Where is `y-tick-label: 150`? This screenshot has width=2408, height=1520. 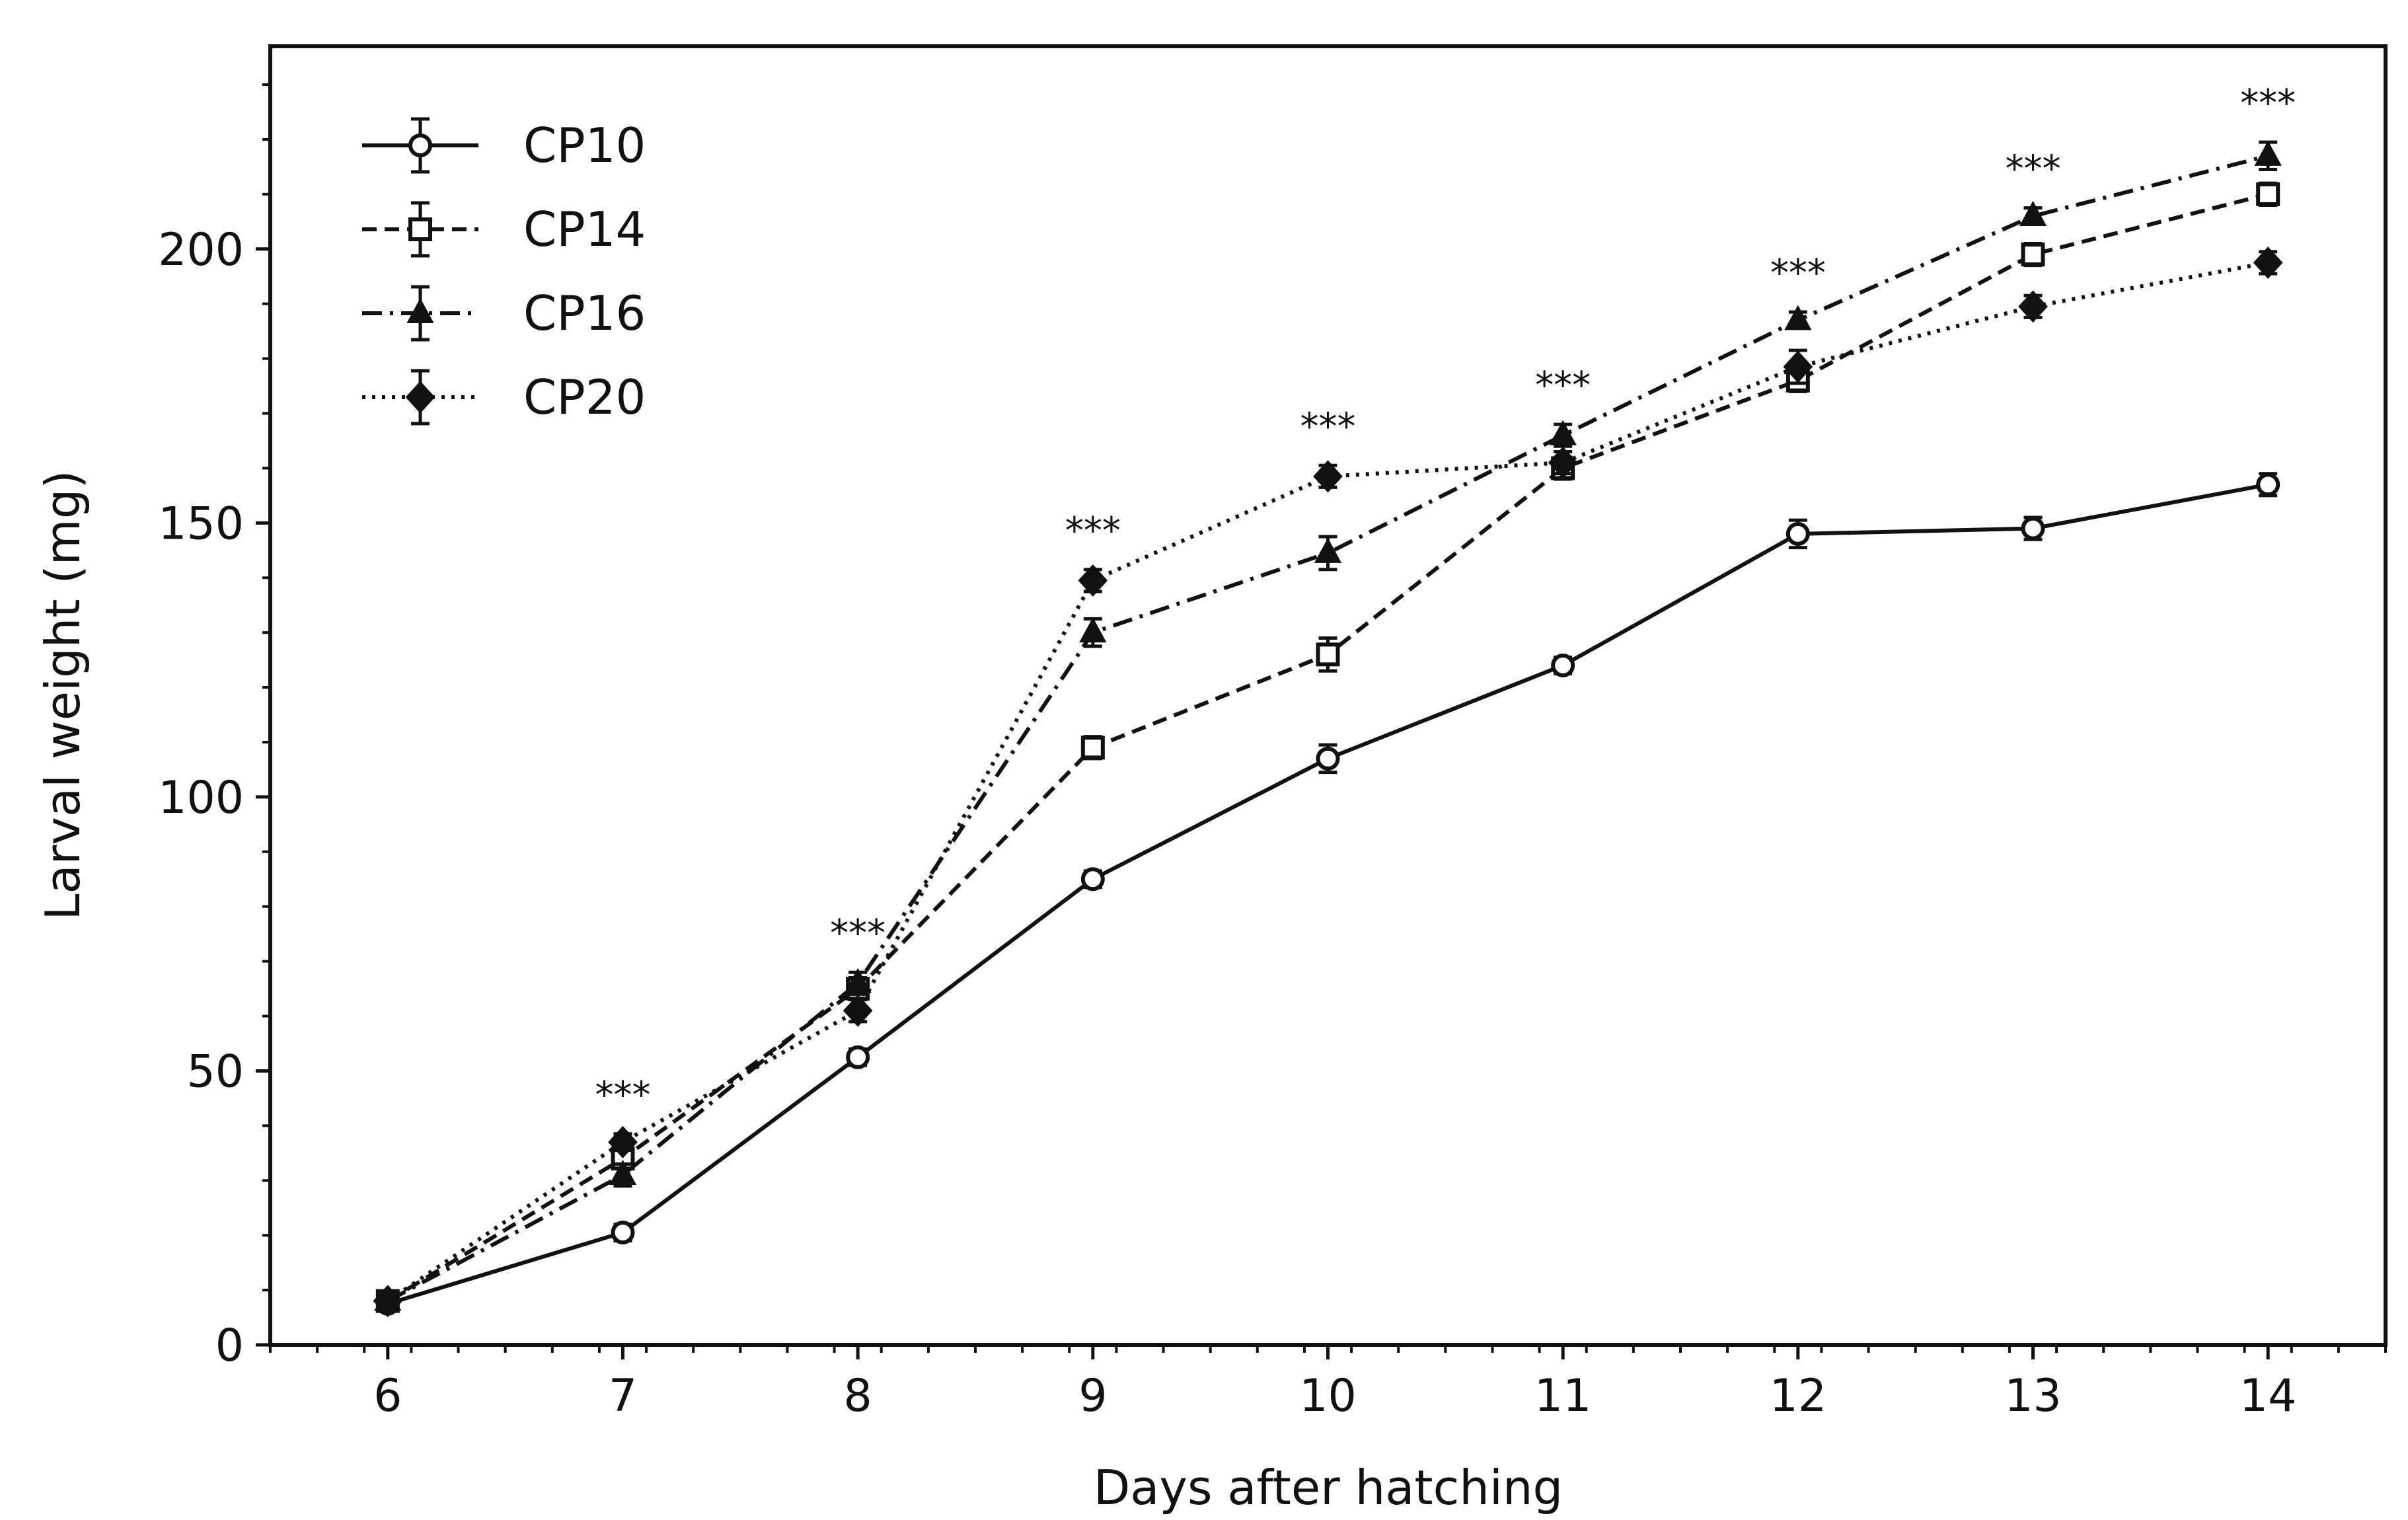 y-tick-label: 150 is located at coordinates (201, 524).